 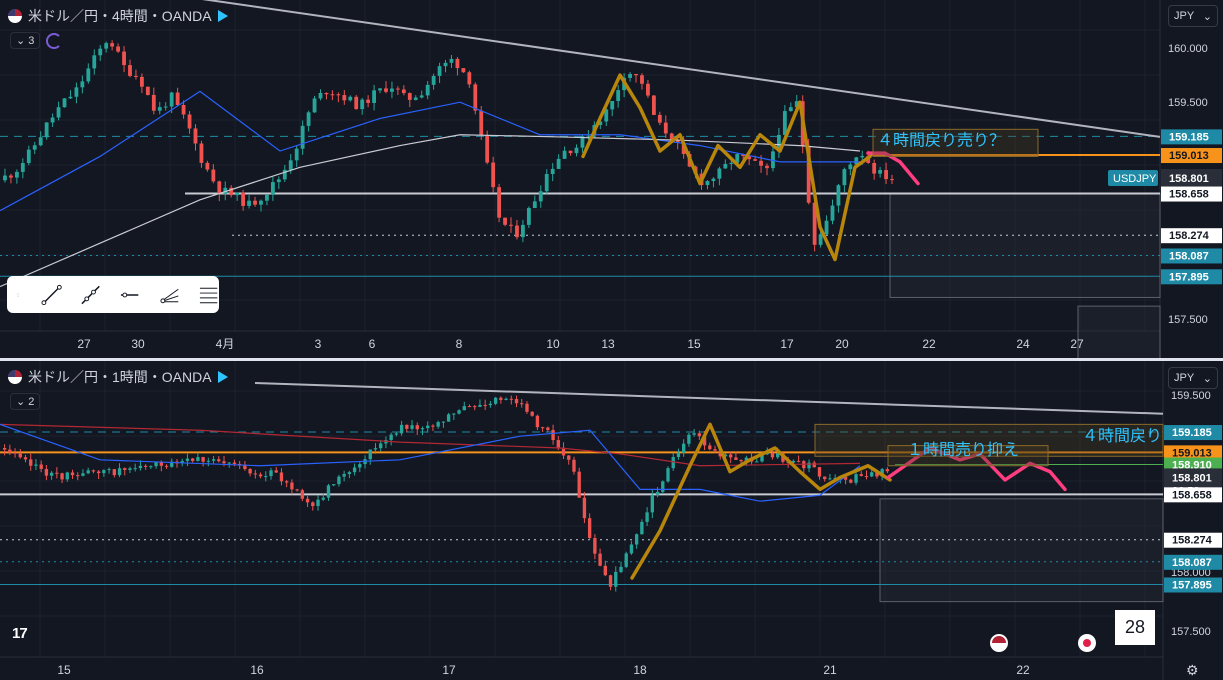 What do you see at coordinates (51, 295) in the screenshot?
I see `trend-line-tool-icon` at bounding box center [51, 295].